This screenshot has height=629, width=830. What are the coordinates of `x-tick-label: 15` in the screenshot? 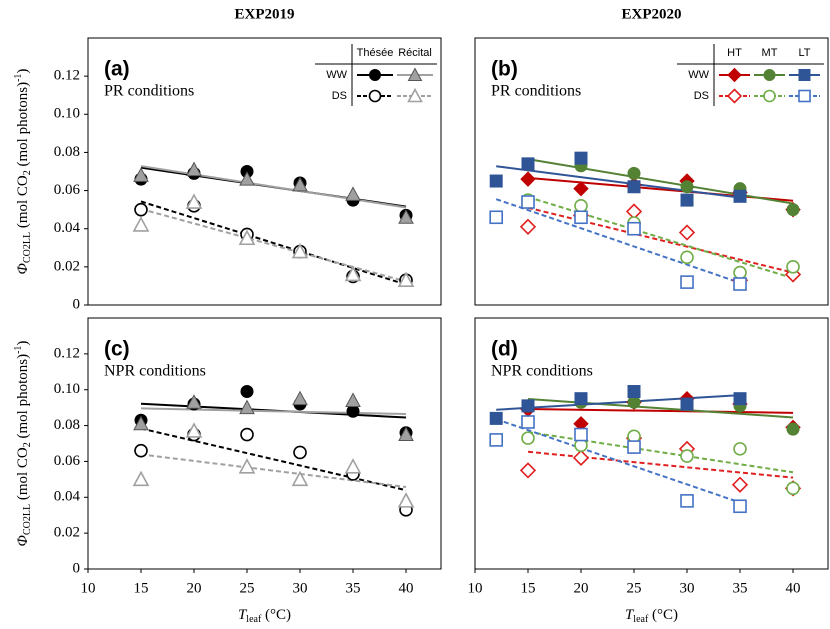 It's located at (141, 588).